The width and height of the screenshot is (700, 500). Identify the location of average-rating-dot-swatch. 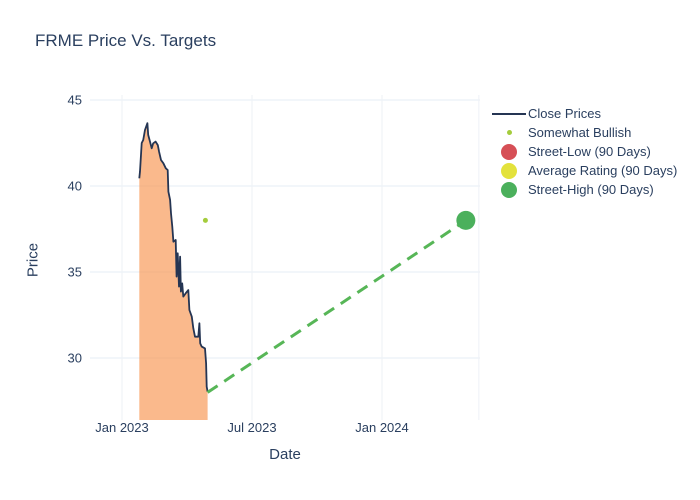
(509, 170).